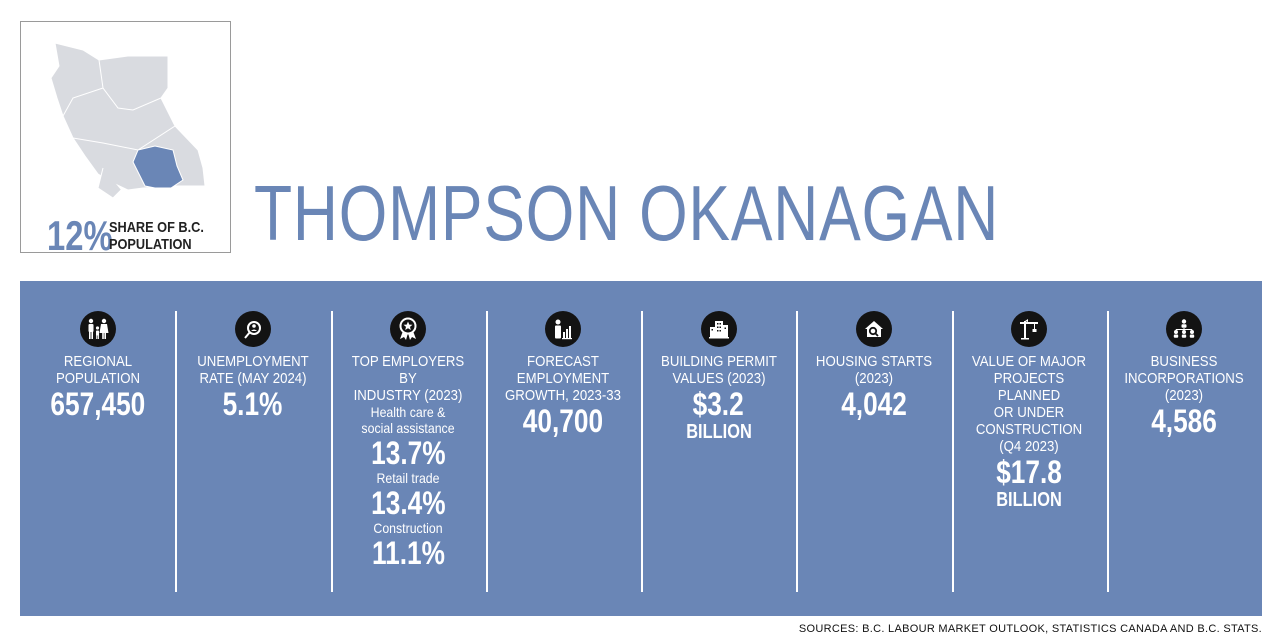 This screenshot has width=1282, height=644. What do you see at coordinates (80, 235) in the screenshot?
I see `share-percent: 12%` at bounding box center [80, 235].